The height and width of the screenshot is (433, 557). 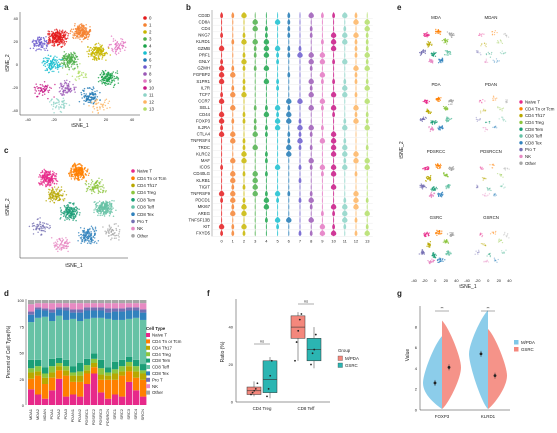 I want to click on legend-label: CD4 Th17, so click(x=162, y=347).